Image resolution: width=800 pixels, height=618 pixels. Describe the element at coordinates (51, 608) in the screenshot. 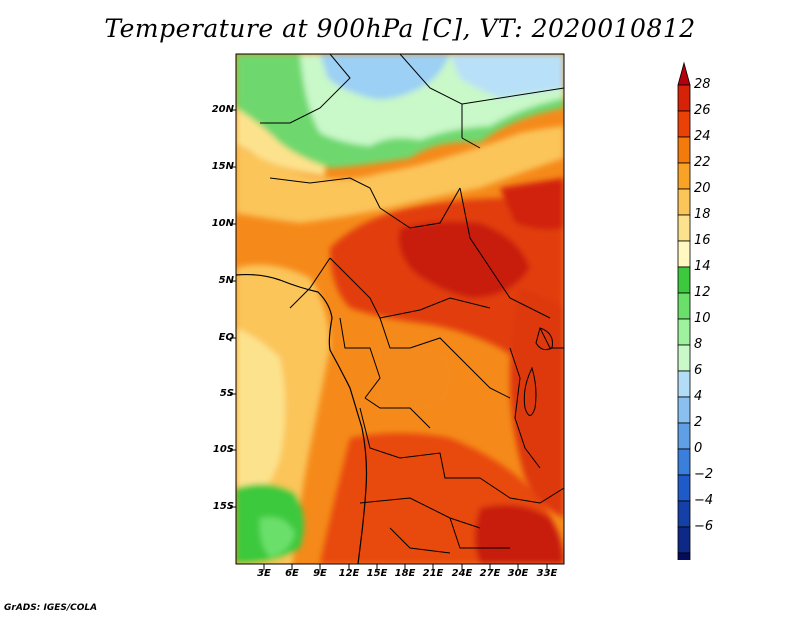

I see `grads-credit: GrADS: IGES/COLA` at that location.